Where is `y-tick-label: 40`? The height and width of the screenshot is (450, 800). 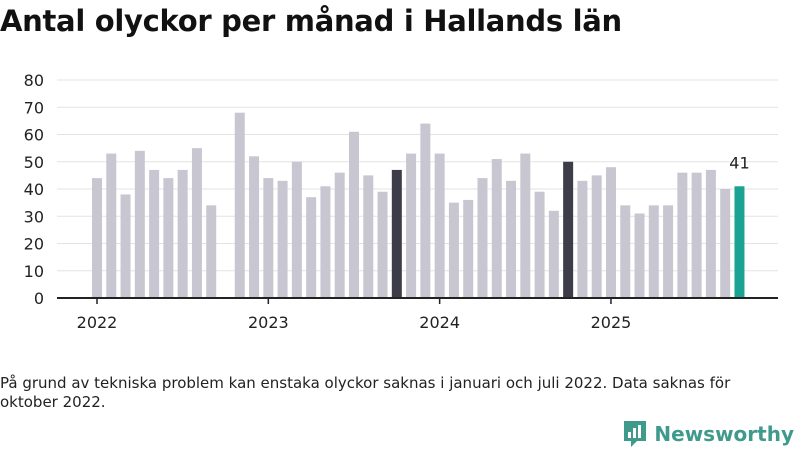 y-tick-label: 40 is located at coordinates (34, 189).